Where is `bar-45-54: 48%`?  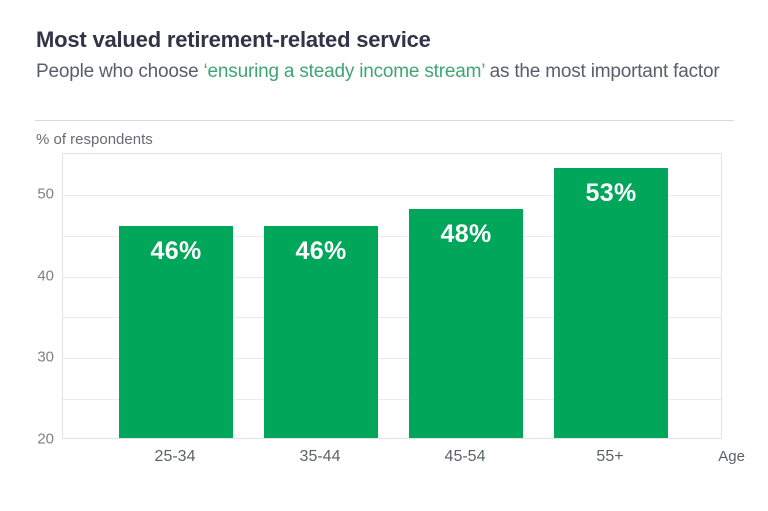
bar-45-54: 48% is located at coordinates (466, 323).